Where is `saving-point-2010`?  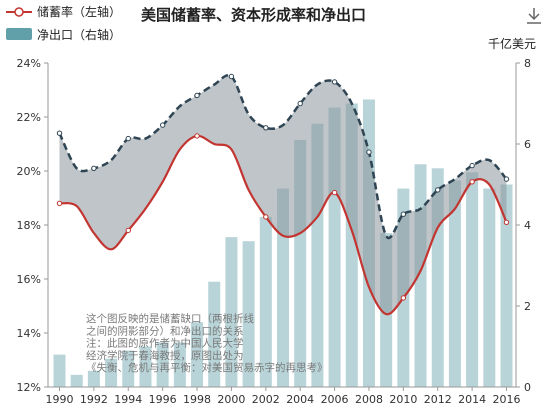
saving-point-2010 is located at coordinates (403, 298).